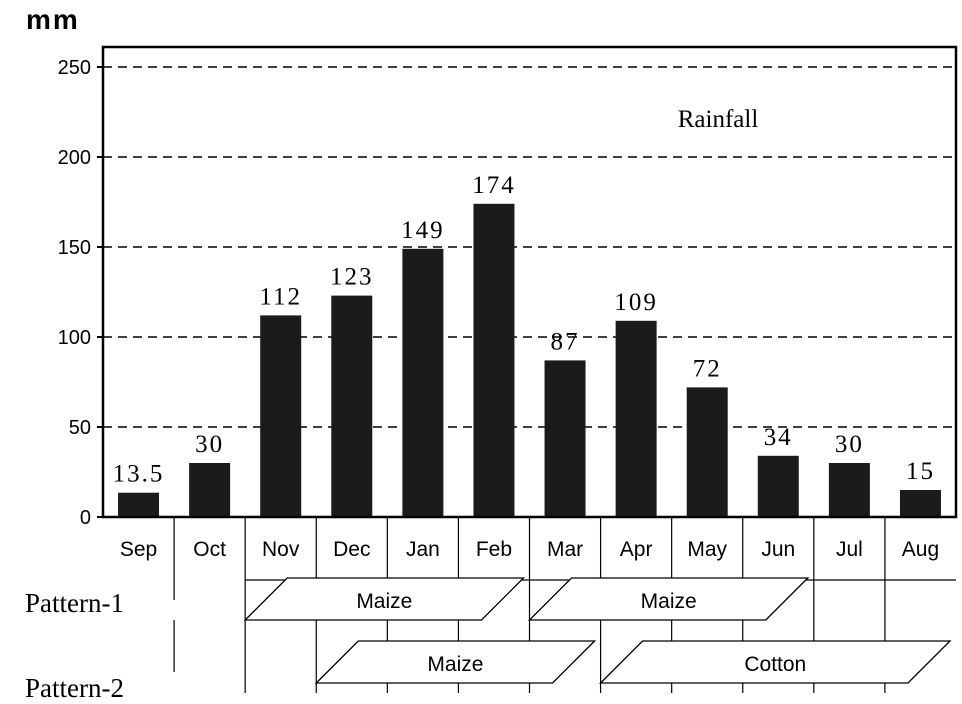 This screenshot has width=962, height=704. Describe the element at coordinates (74, 248) in the screenshot. I see `y-tick-label: 150` at that location.